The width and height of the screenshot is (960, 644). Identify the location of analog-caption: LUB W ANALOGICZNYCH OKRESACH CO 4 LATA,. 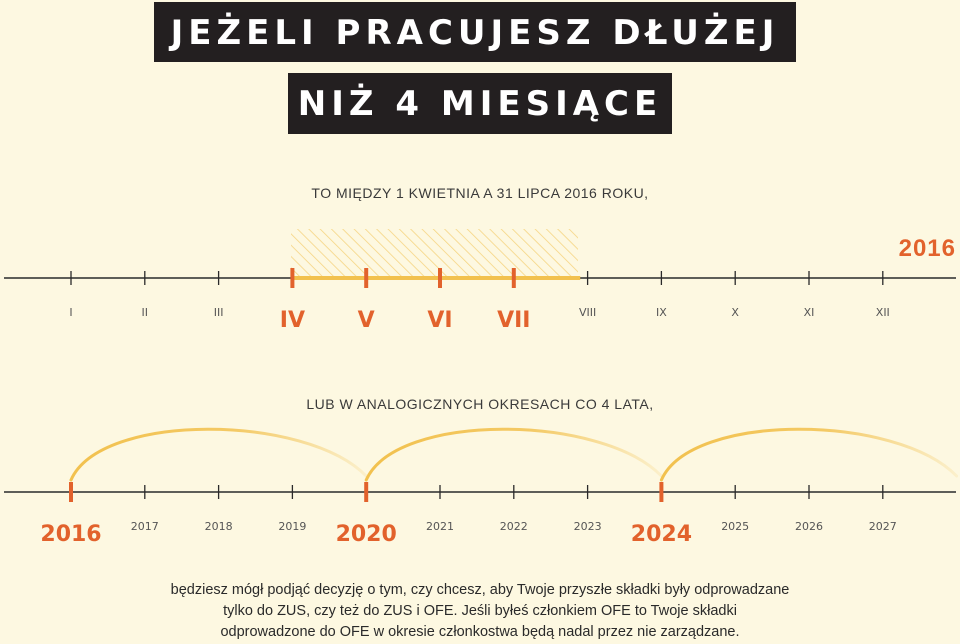
(480, 404).